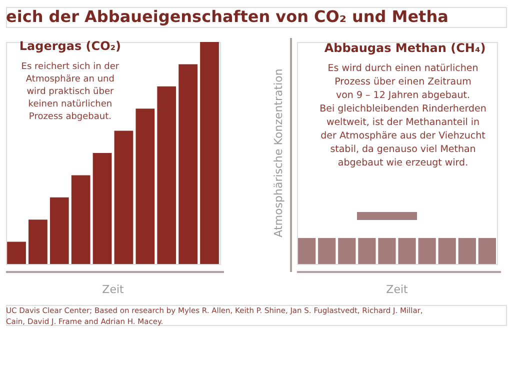 Image resolution: width=512 pixels, height=384 pixels. I want to click on y-axis-title: Atmosphärische Konzentration, so click(278, 153).